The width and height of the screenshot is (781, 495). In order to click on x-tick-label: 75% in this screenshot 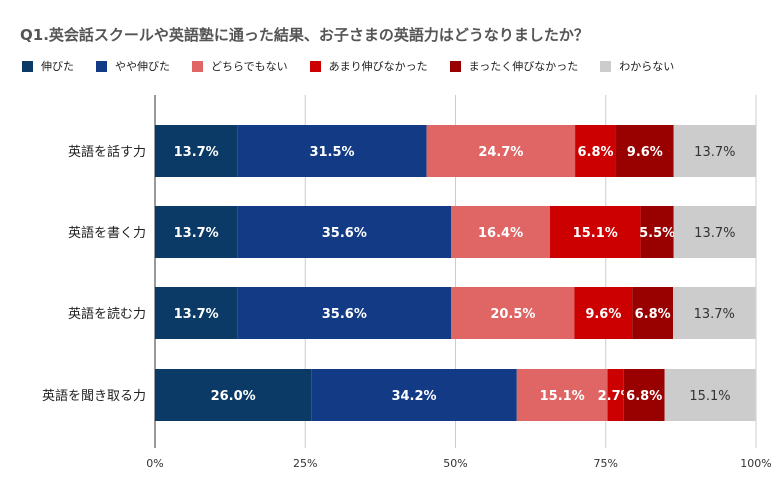, I will do `click(606, 463)`.